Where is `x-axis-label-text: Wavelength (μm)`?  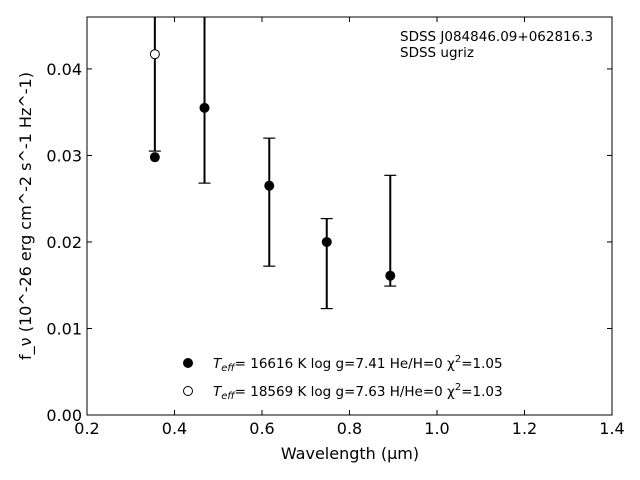
x-axis-label-text: Wavelength (μm) is located at coordinates (350, 453).